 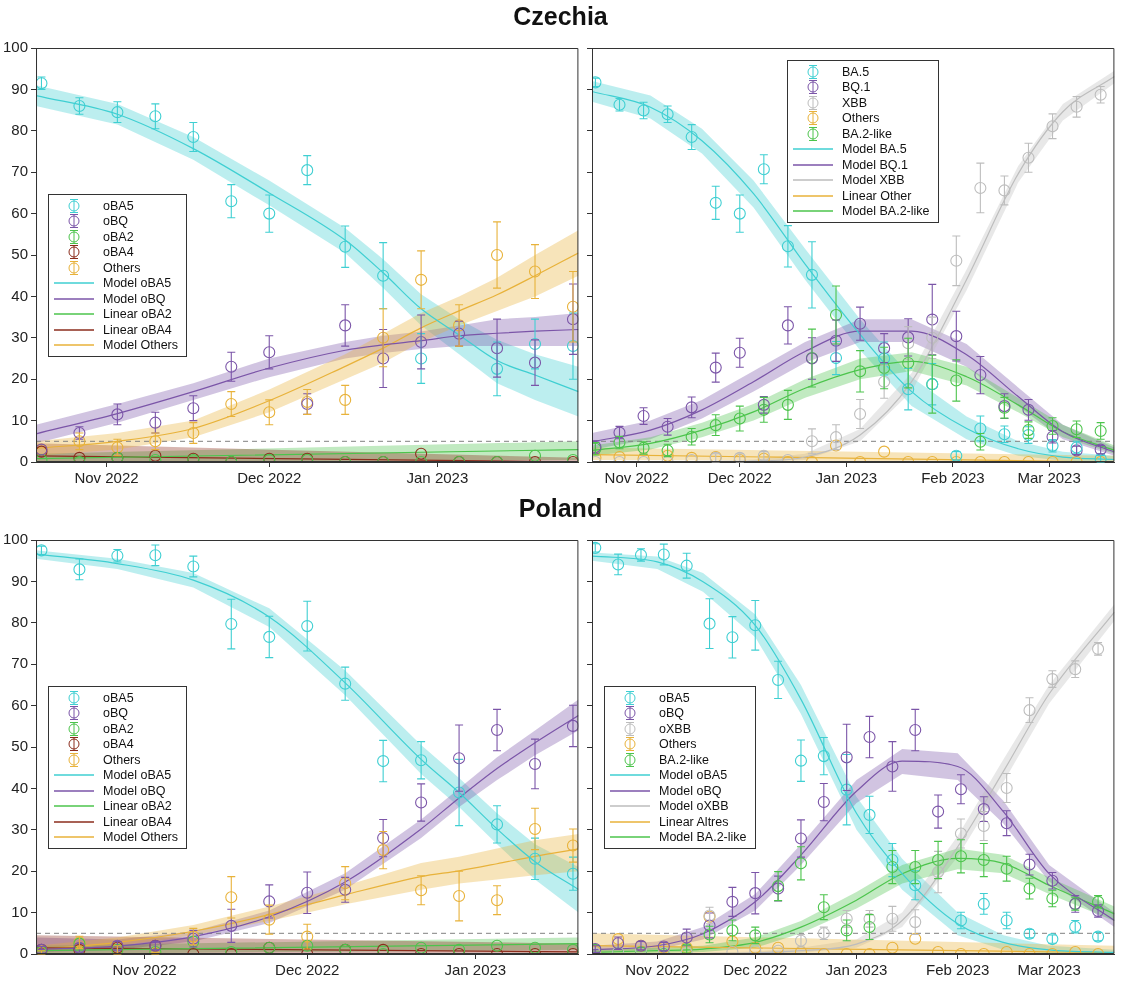 I want to click on legend-label: Model oXBB, so click(x=694, y=806).